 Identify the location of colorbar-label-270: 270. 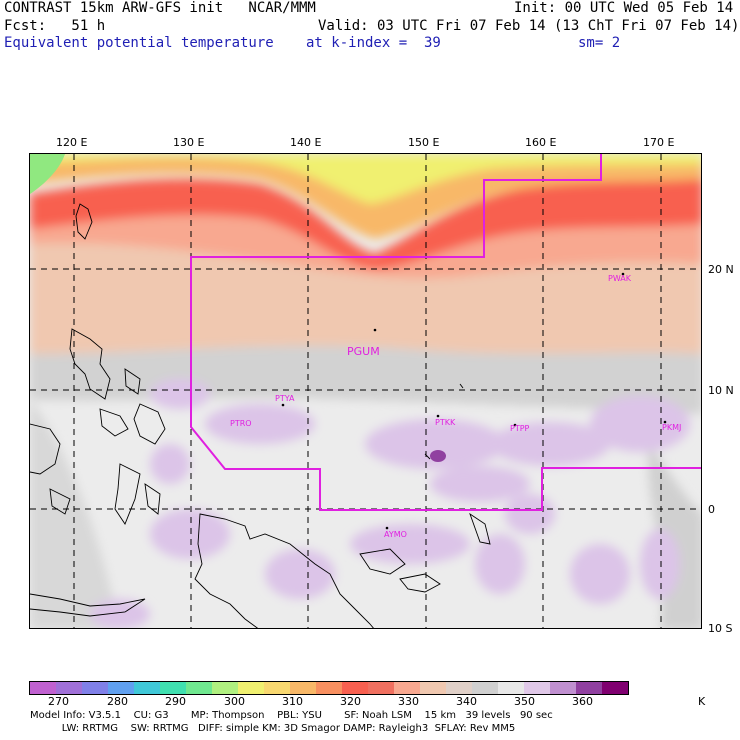
(58, 701).